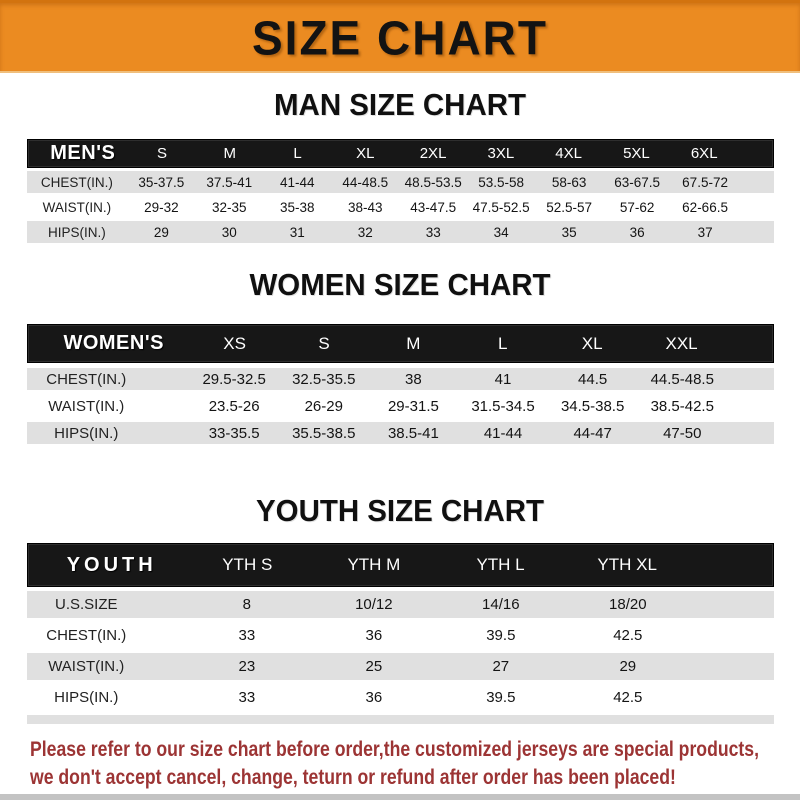 This screenshot has height=800, width=800. What do you see at coordinates (501, 232) in the screenshot?
I see `size-value: 34` at bounding box center [501, 232].